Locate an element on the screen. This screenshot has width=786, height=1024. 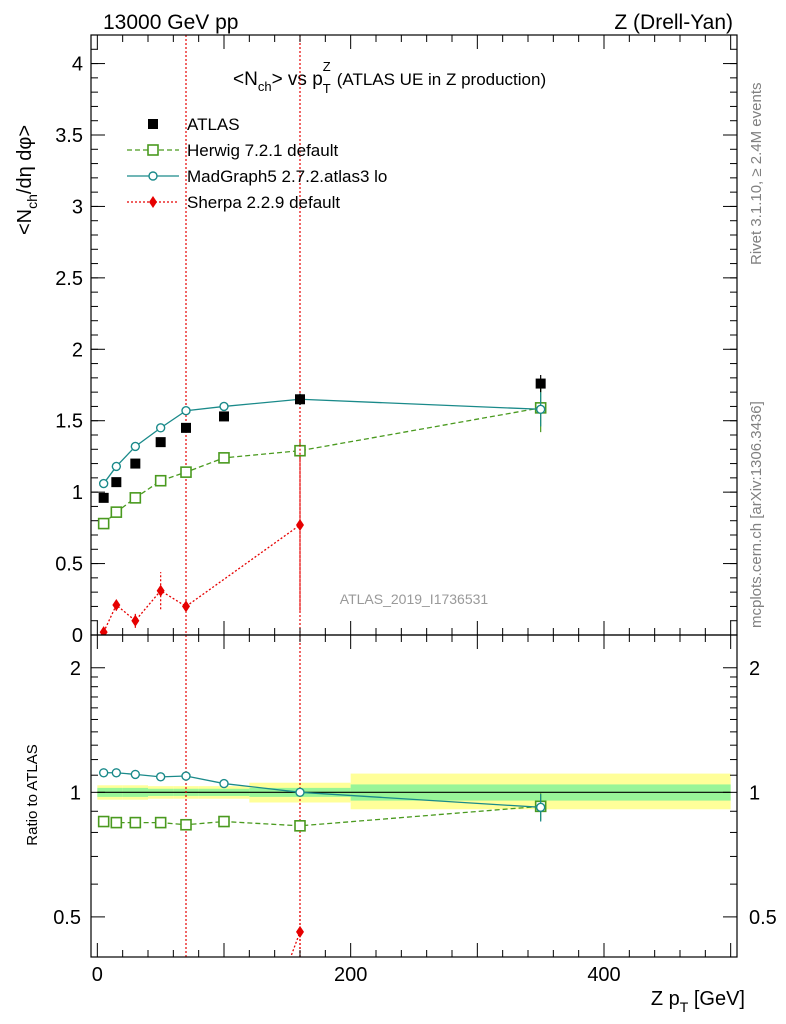
ratio-y-tick-label: 1 is located at coordinates (75, 793).